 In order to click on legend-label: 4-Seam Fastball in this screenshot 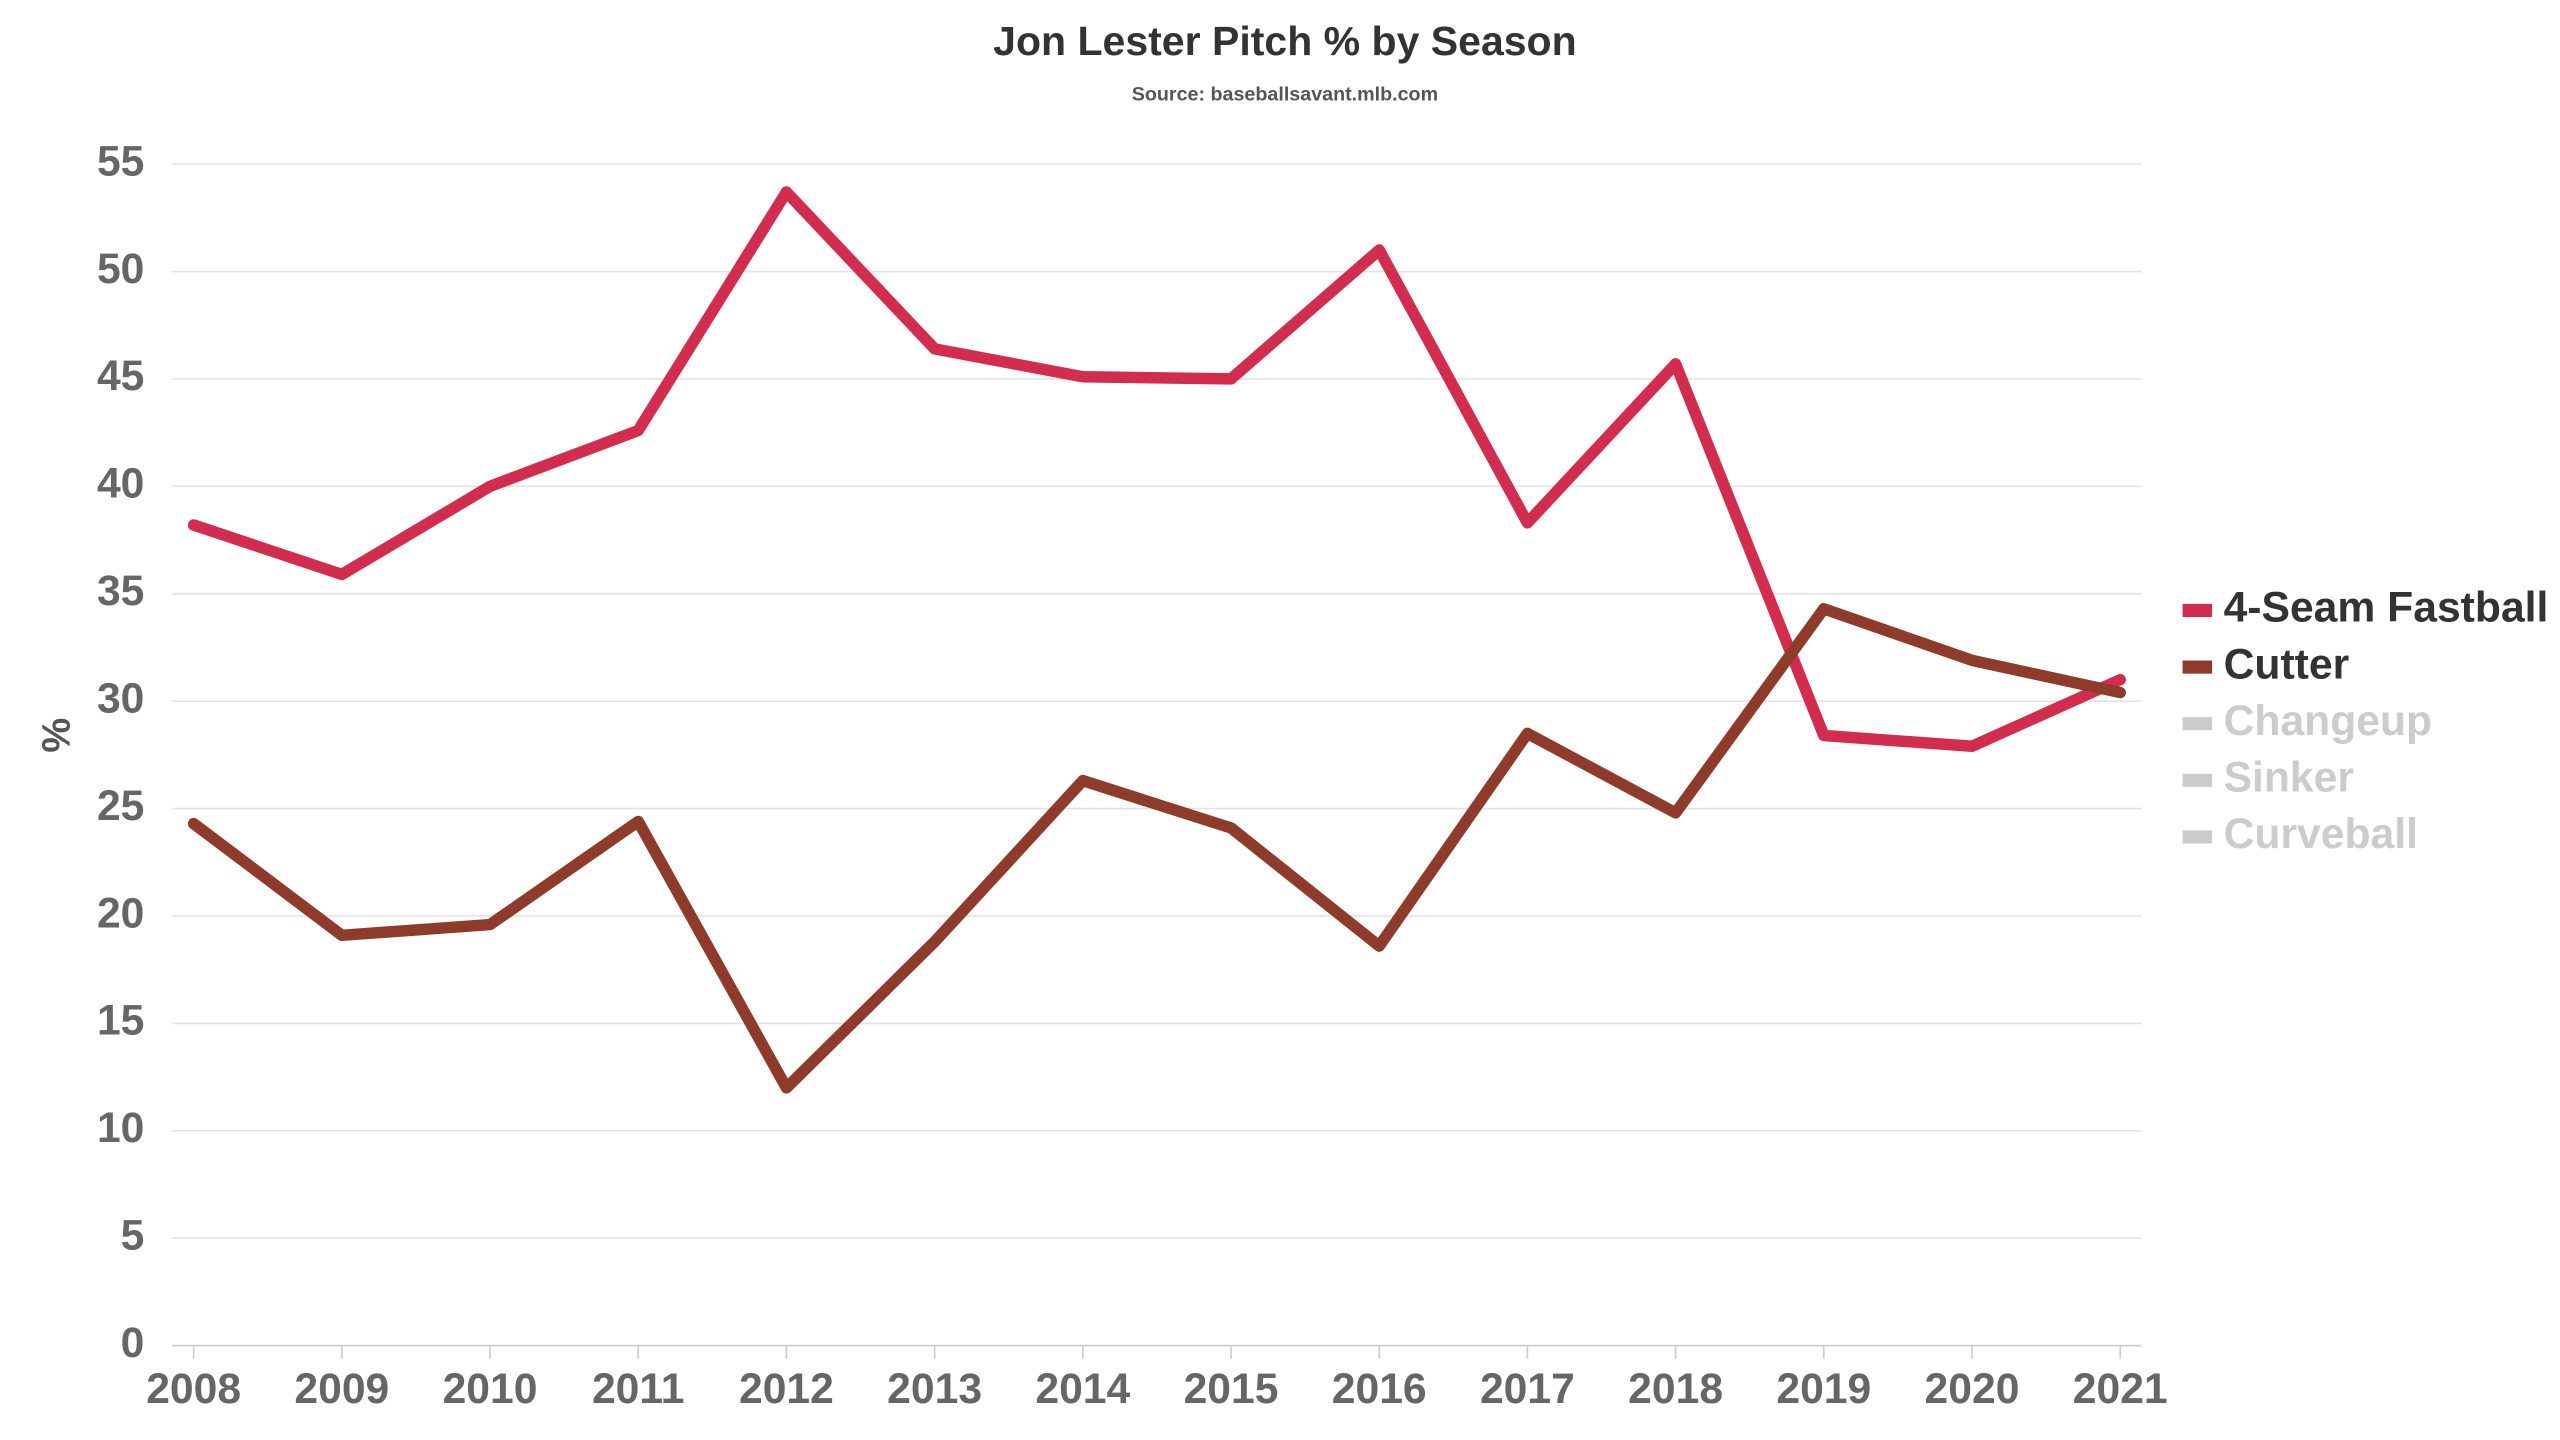, I will do `click(2386, 608)`.